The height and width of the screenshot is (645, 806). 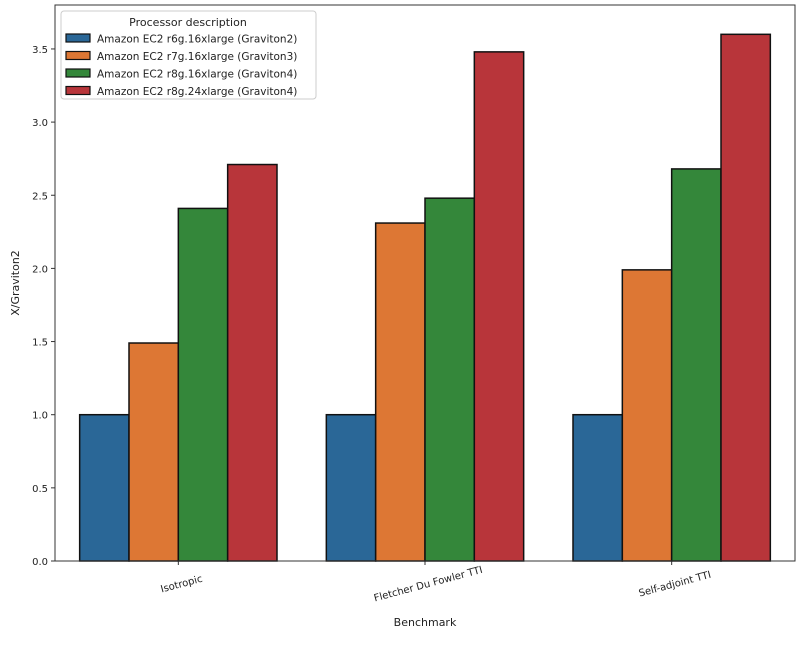 I want to click on y-tick-label: 0.5, so click(x=40, y=489).